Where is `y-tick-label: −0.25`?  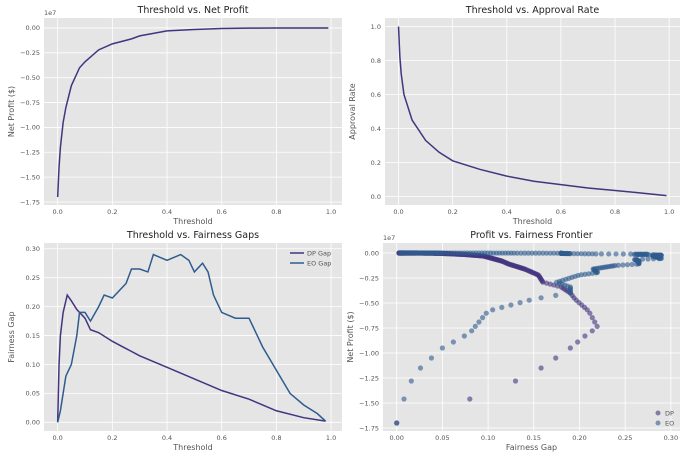
y-tick-label: −0.25 is located at coordinates (30, 53).